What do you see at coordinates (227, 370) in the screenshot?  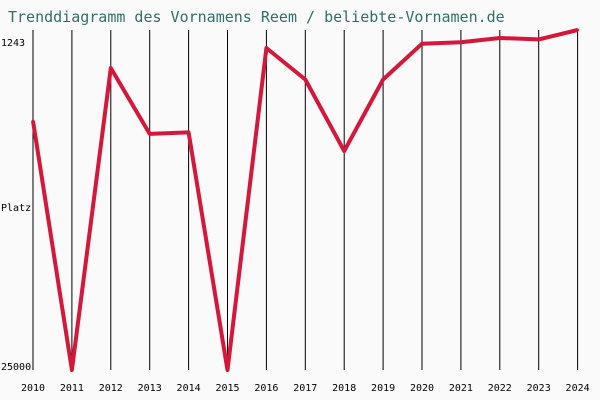 I see `data-point-2015` at bounding box center [227, 370].